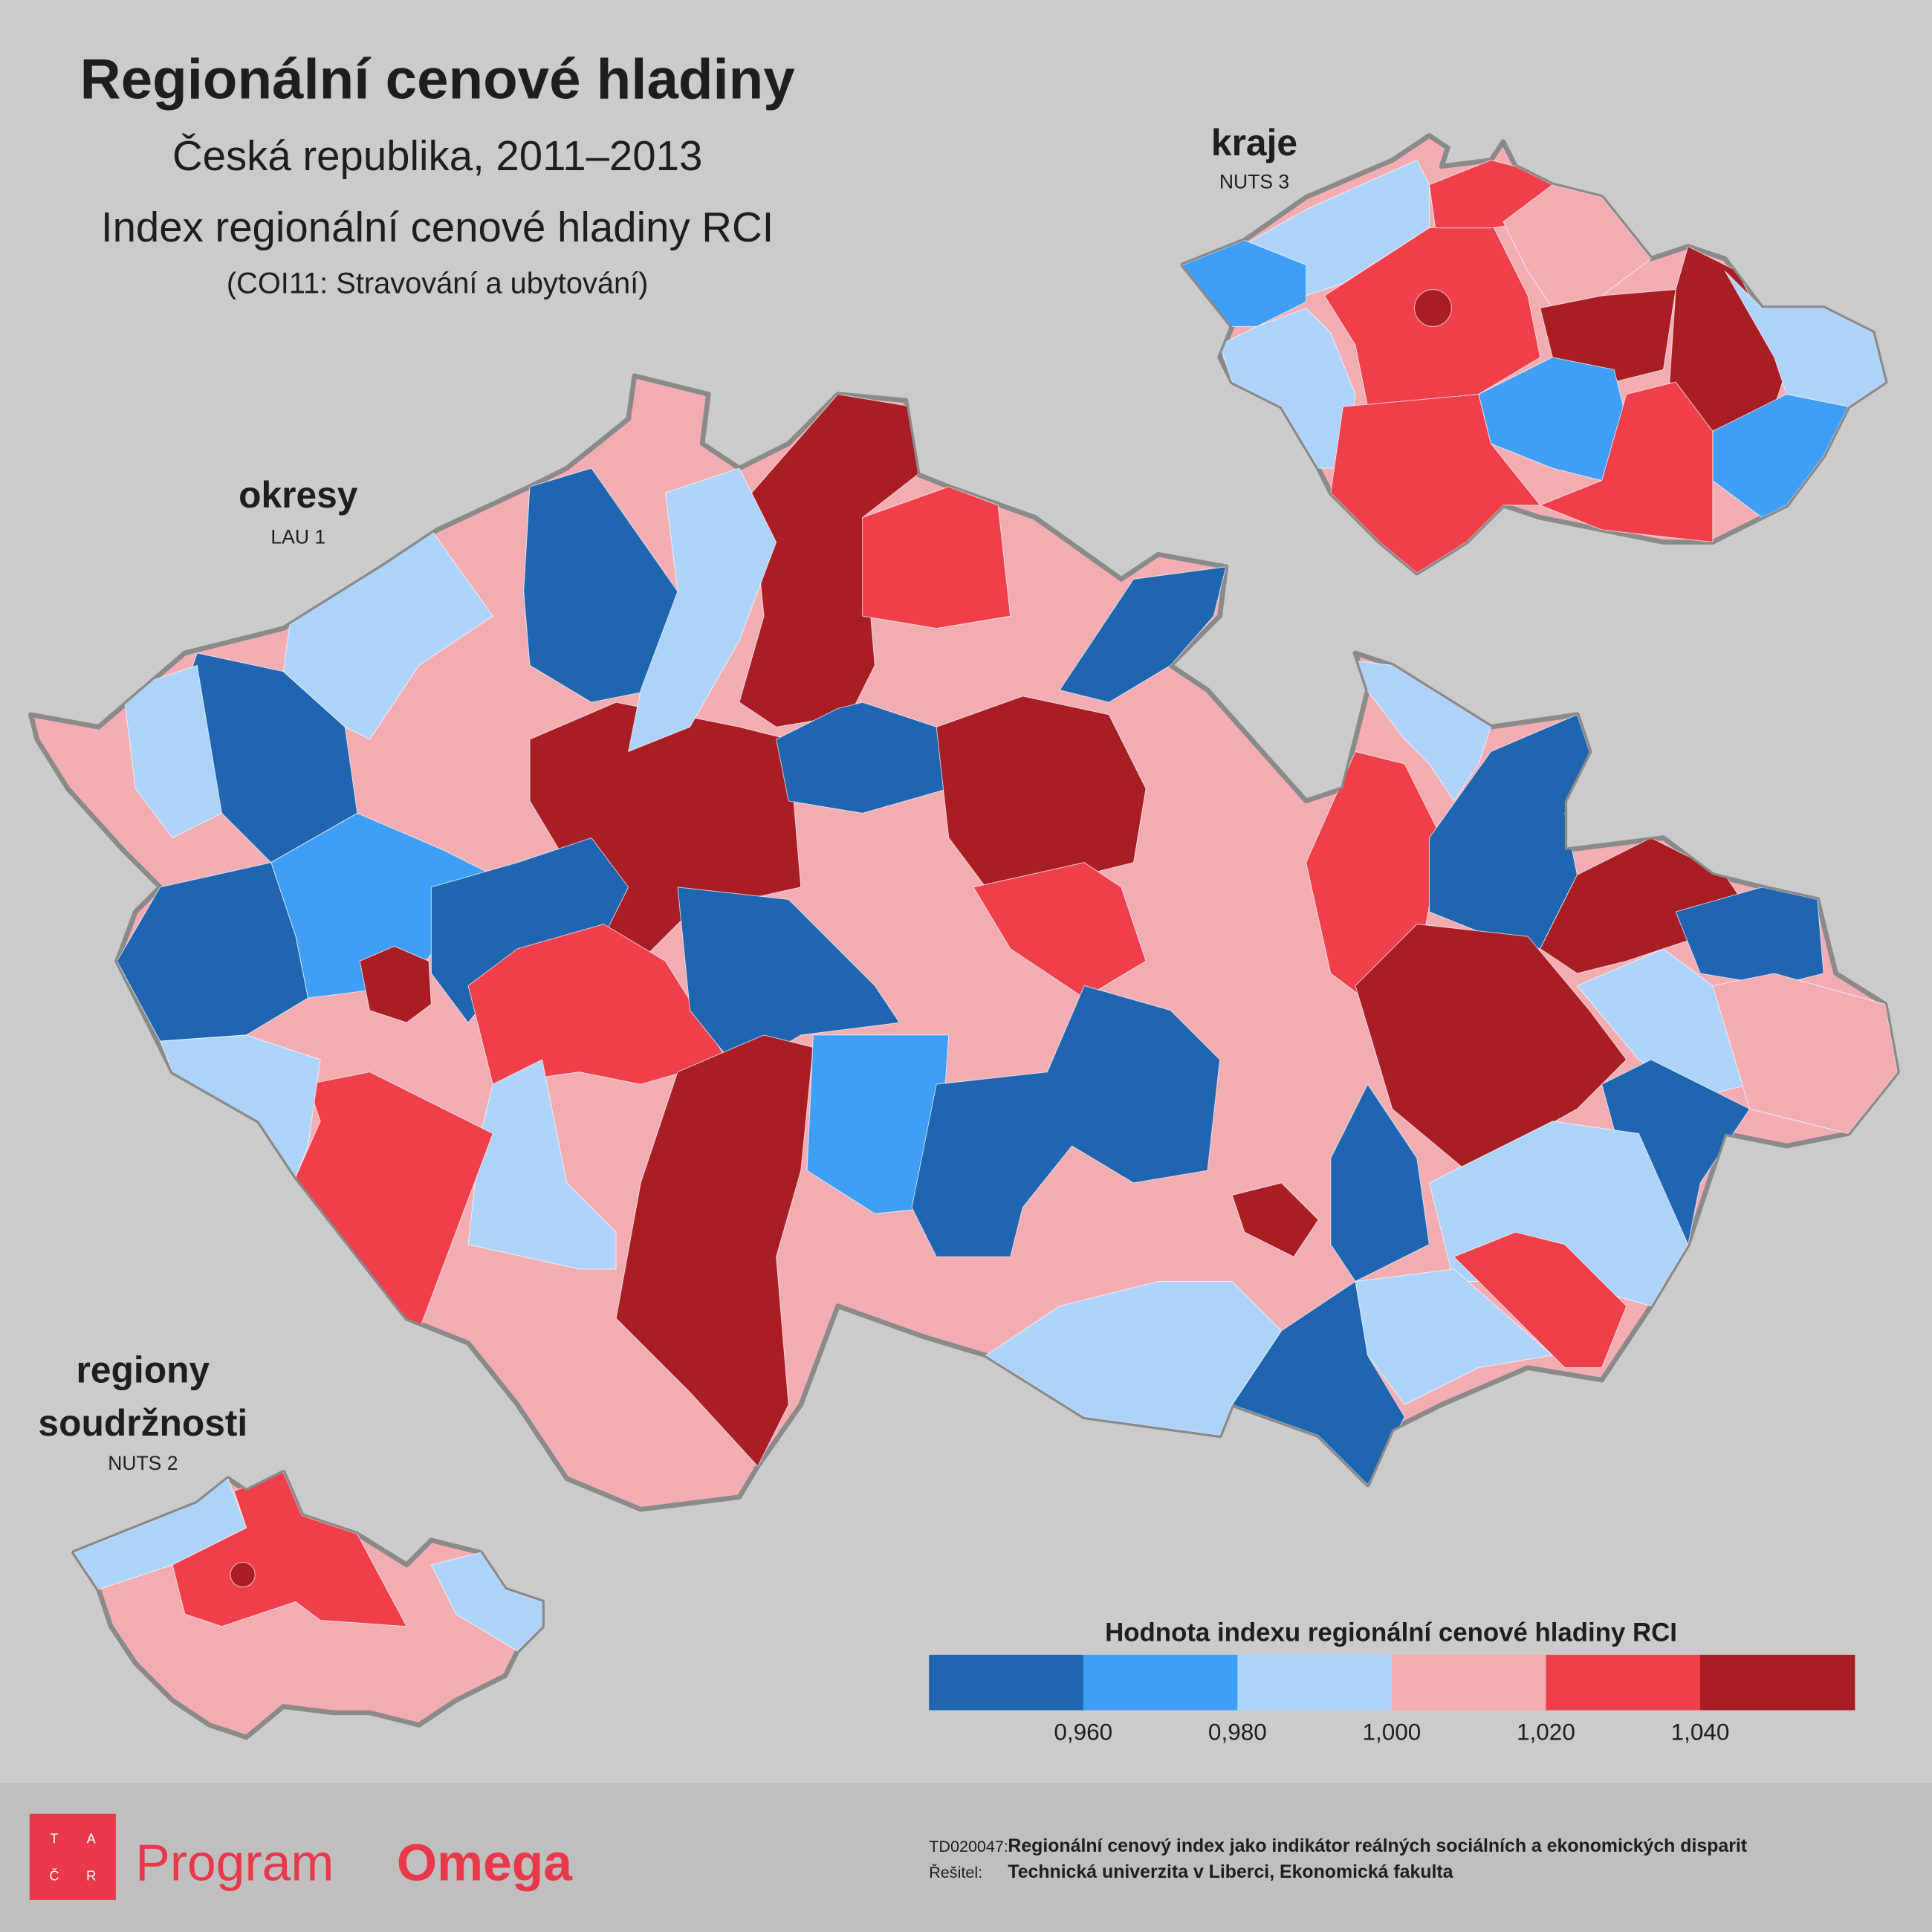 The height and width of the screenshot is (1932, 1932). Describe the element at coordinates (1700, 1731) in the screenshot. I see `legend-tick-label: 1,040` at that location.